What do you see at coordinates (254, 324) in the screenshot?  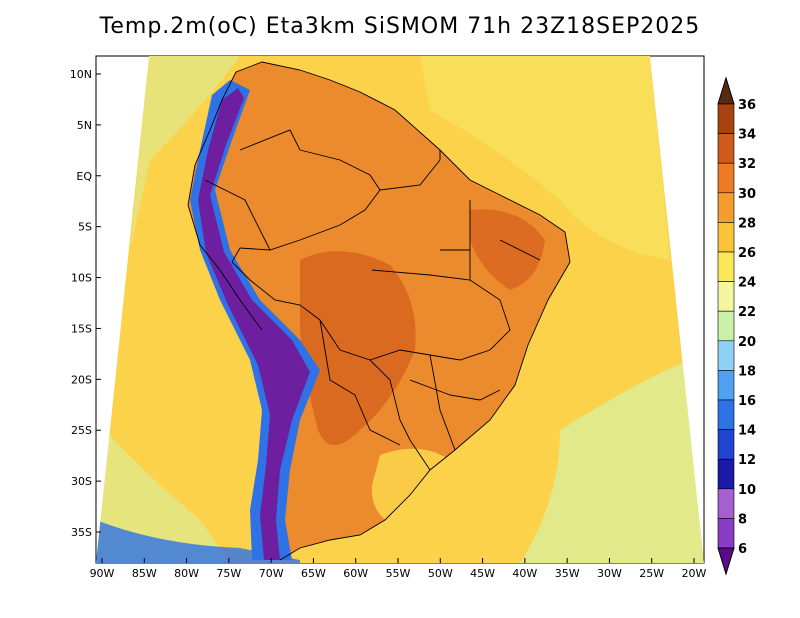 I see `andes-cold-core` at bounding box center [254, 324].